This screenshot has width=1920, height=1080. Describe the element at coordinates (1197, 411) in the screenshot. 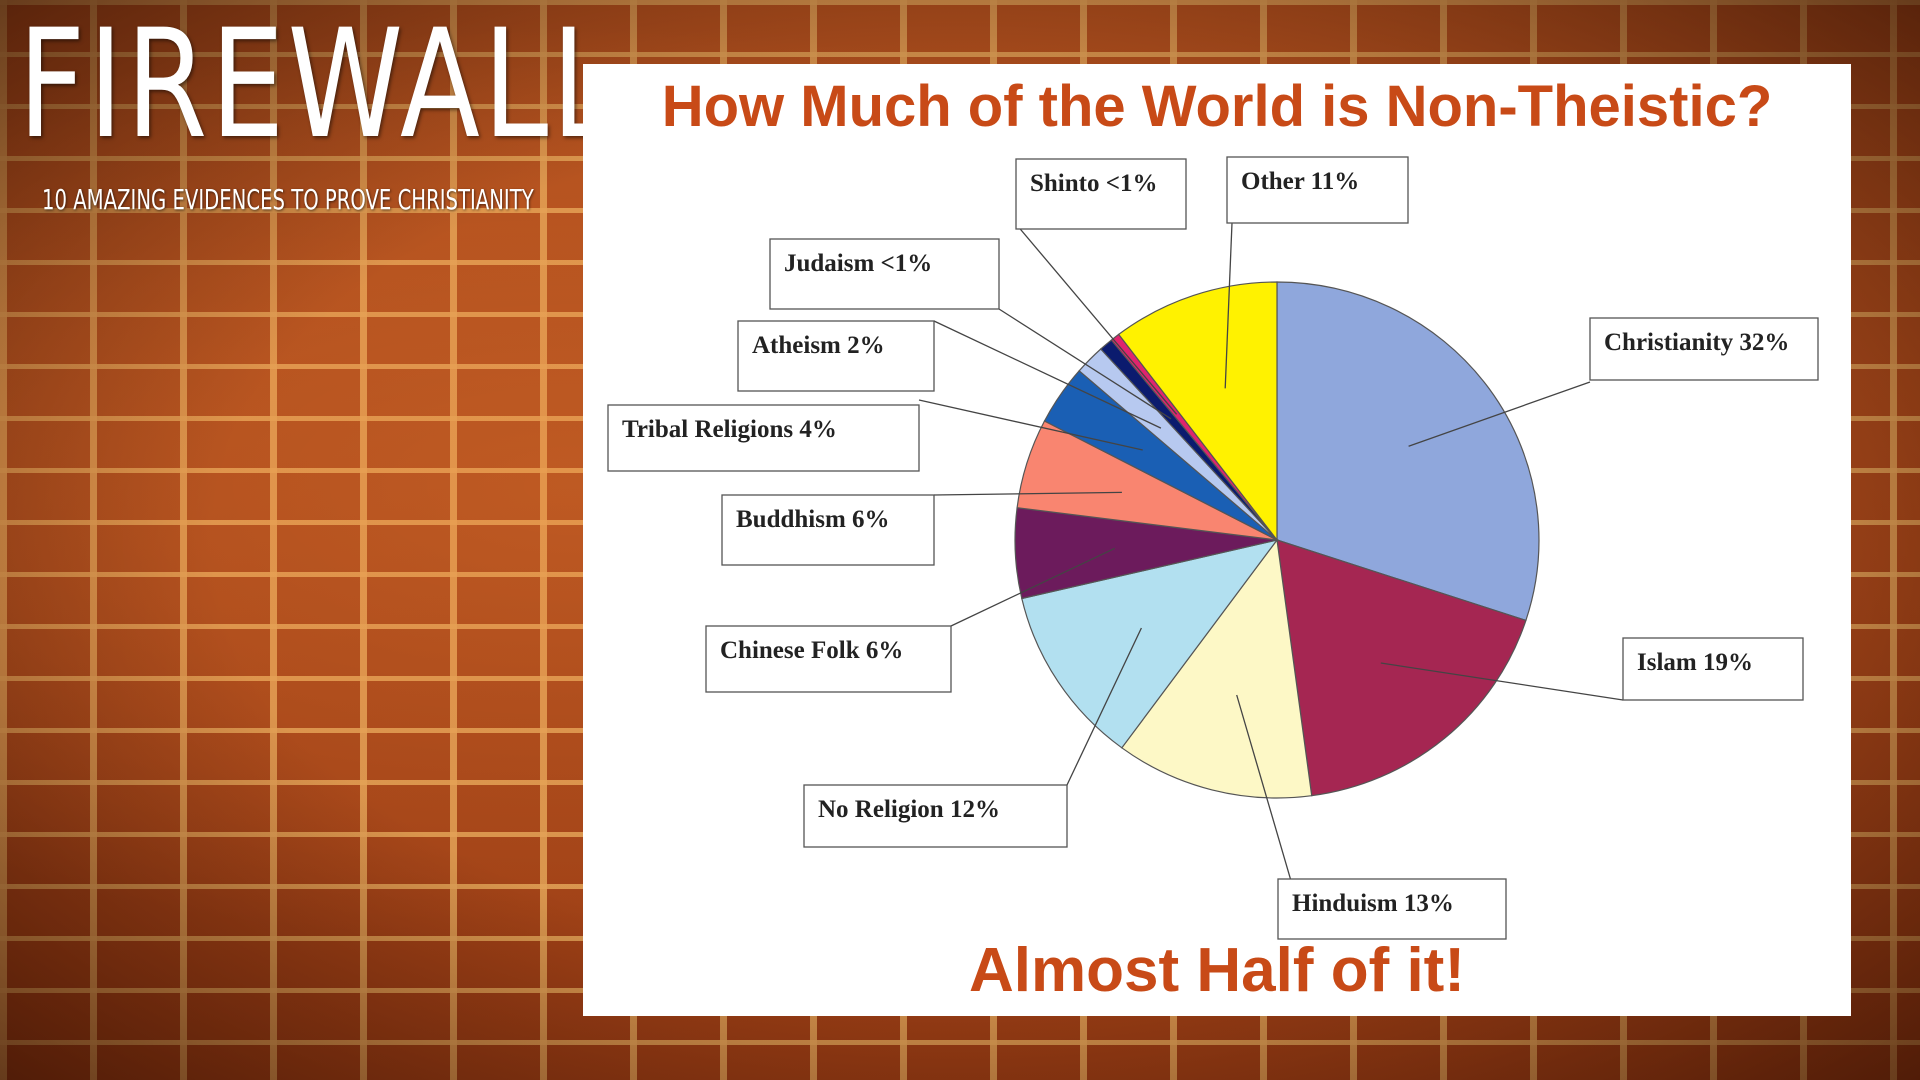

I see `pie-slice-other` at that location.